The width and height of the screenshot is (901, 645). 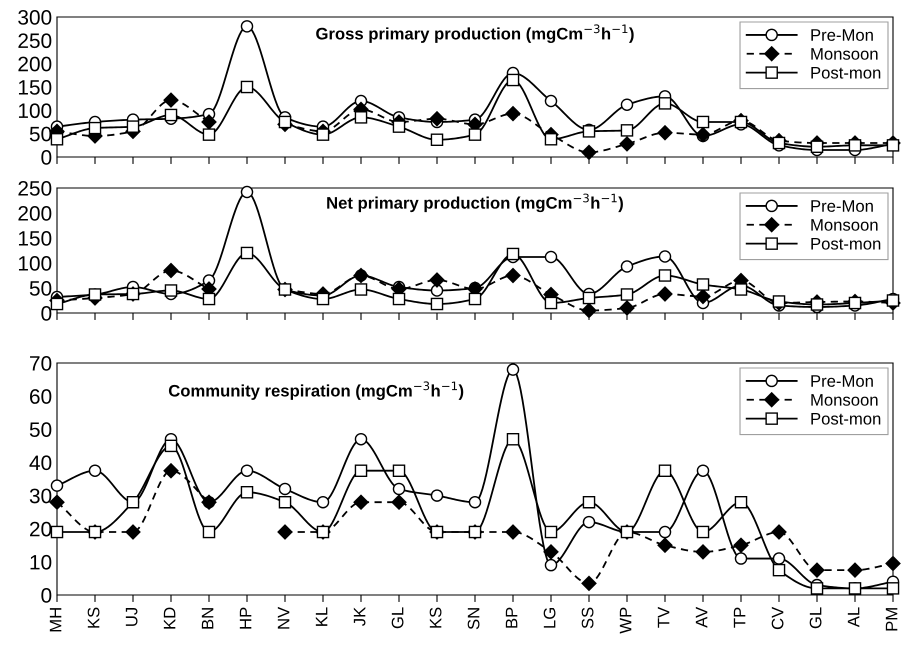 I want to click on x-tick-label: TP, so click(x=740, y=618).